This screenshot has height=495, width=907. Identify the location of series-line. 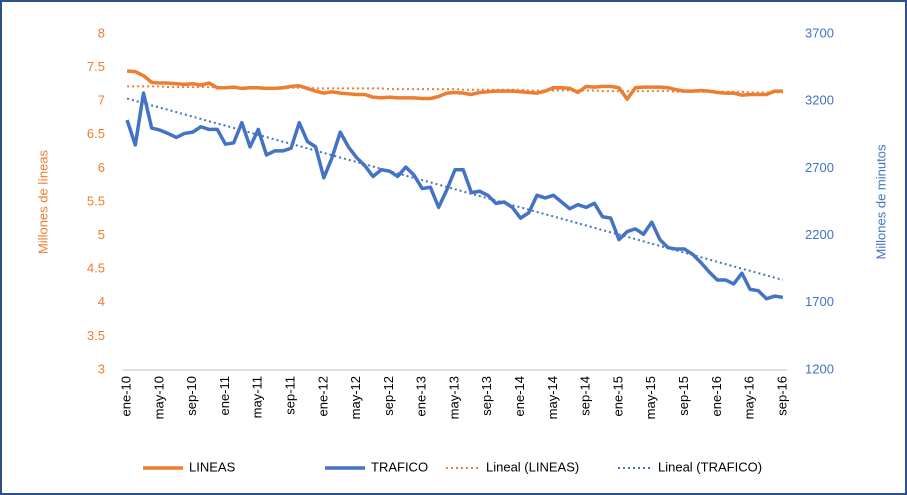
(454, 85).